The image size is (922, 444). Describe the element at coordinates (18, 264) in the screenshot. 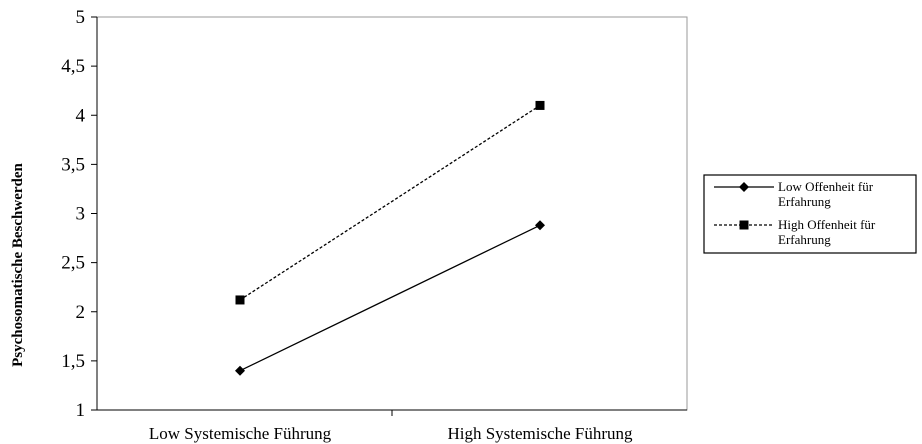

I see `y-axis-title: Psychosomatische Beschwerden` at that location.